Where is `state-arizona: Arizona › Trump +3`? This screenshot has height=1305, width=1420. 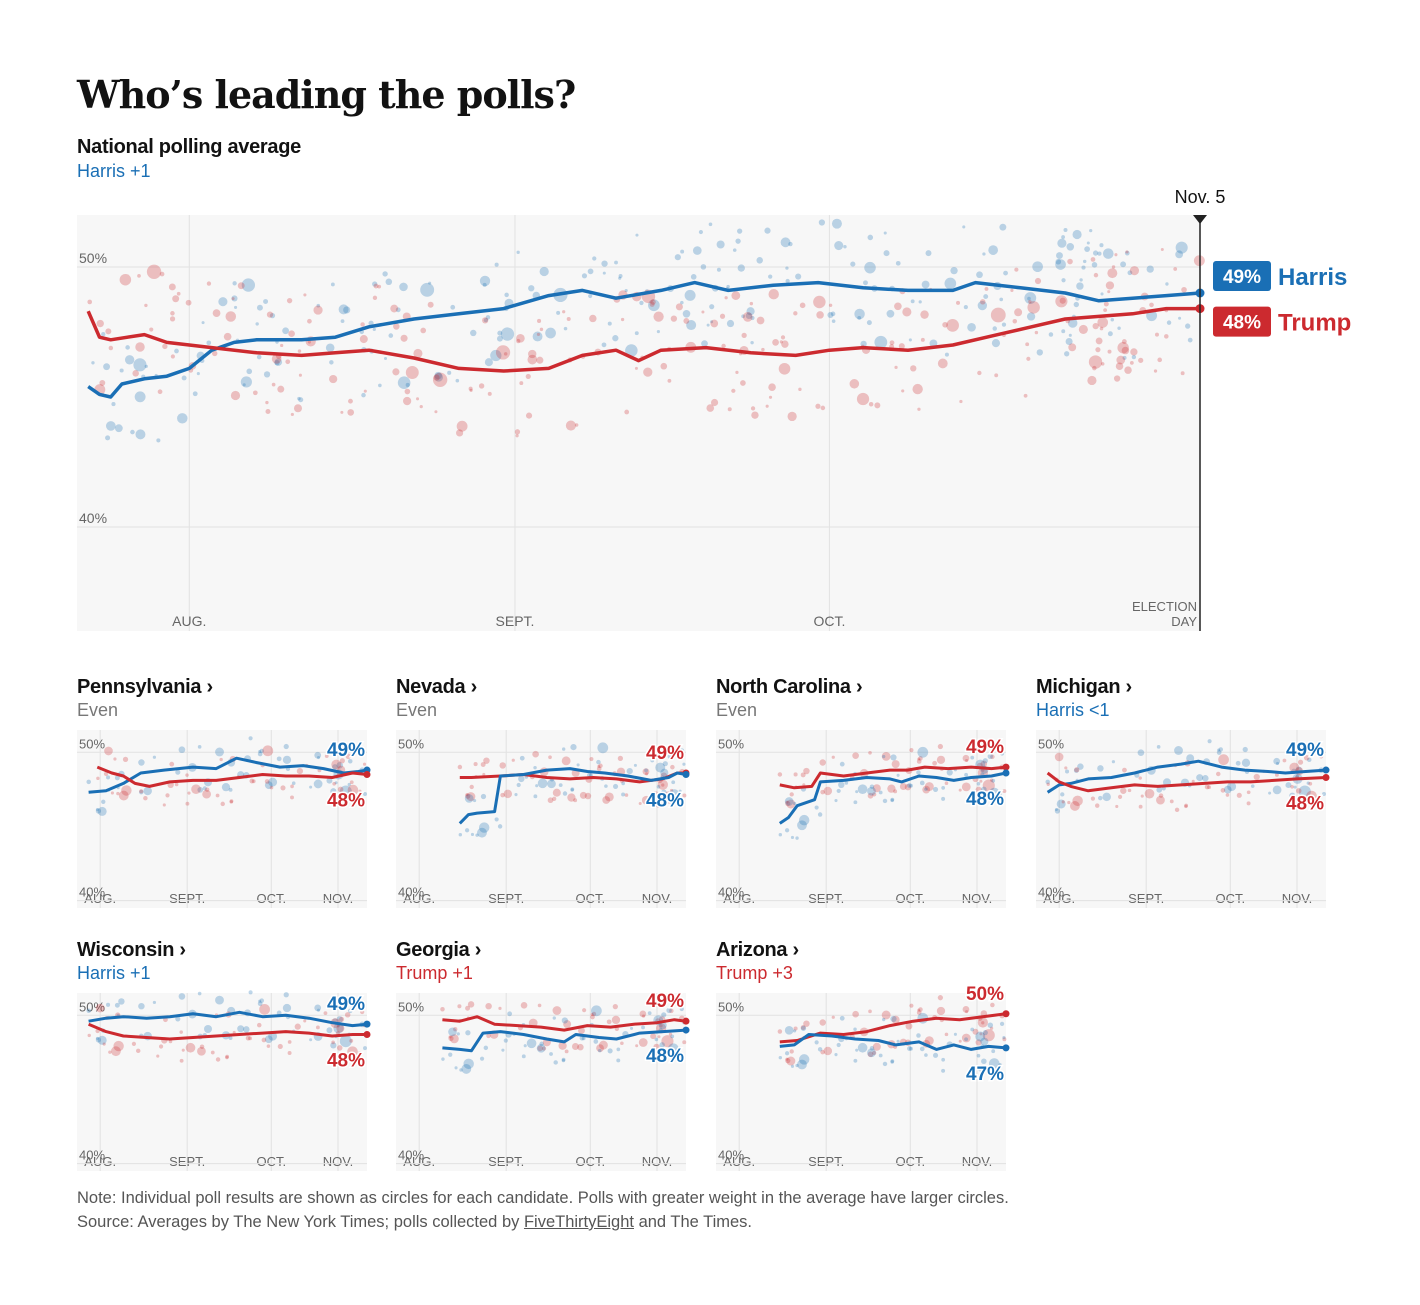 state-arizona: Arizona › Trump +3 is located at coordinates (757, 961).